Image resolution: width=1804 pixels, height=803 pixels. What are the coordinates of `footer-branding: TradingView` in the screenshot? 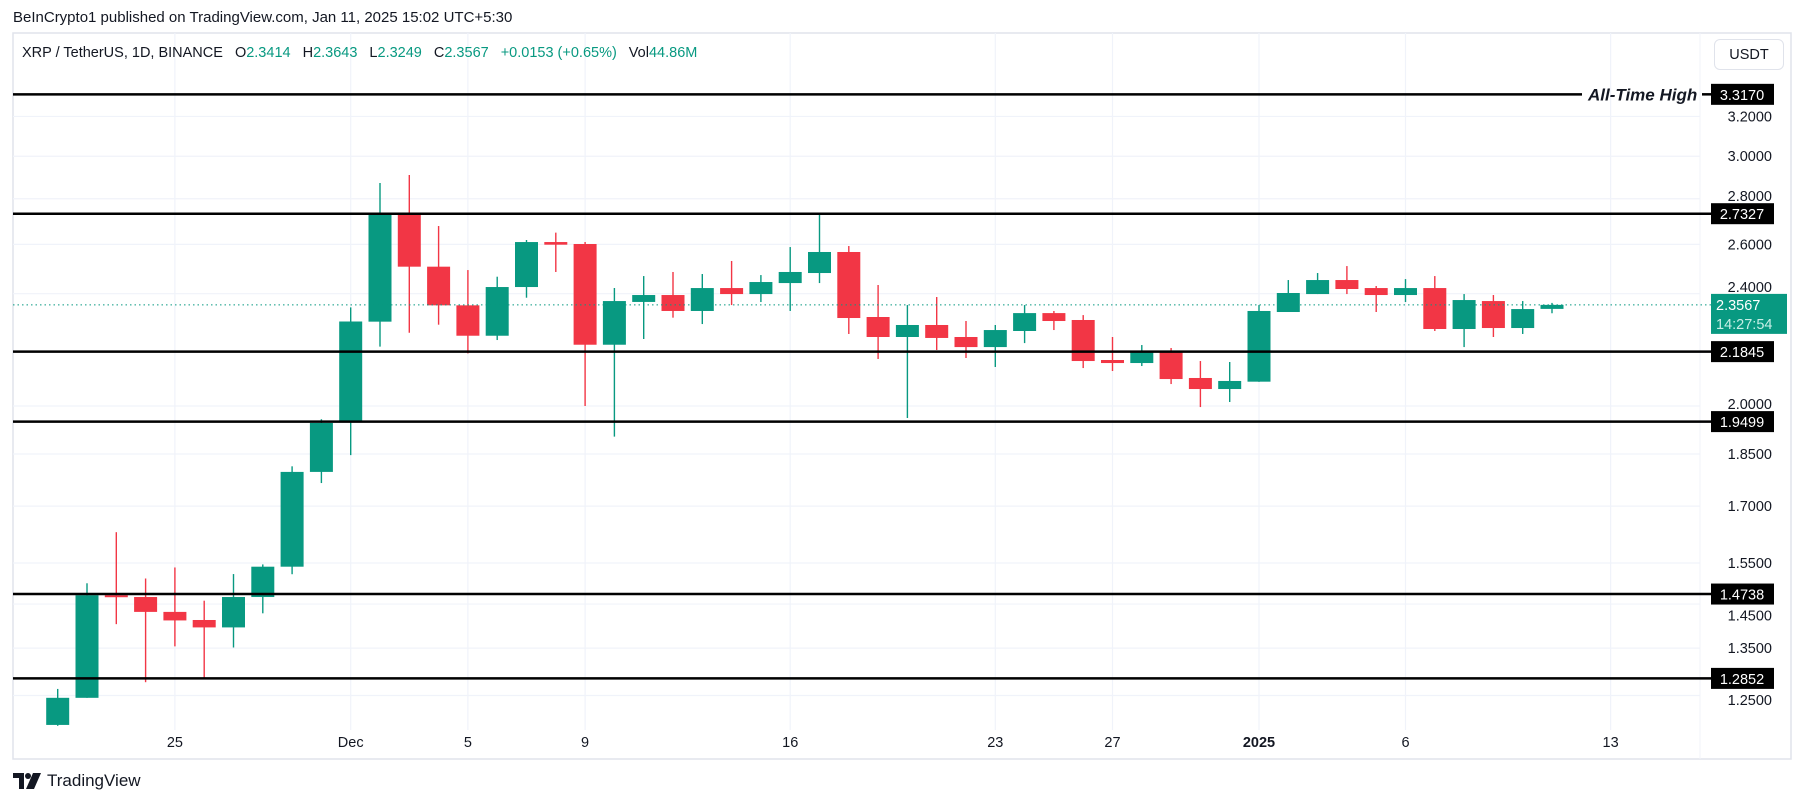 It's located at (77, 781).